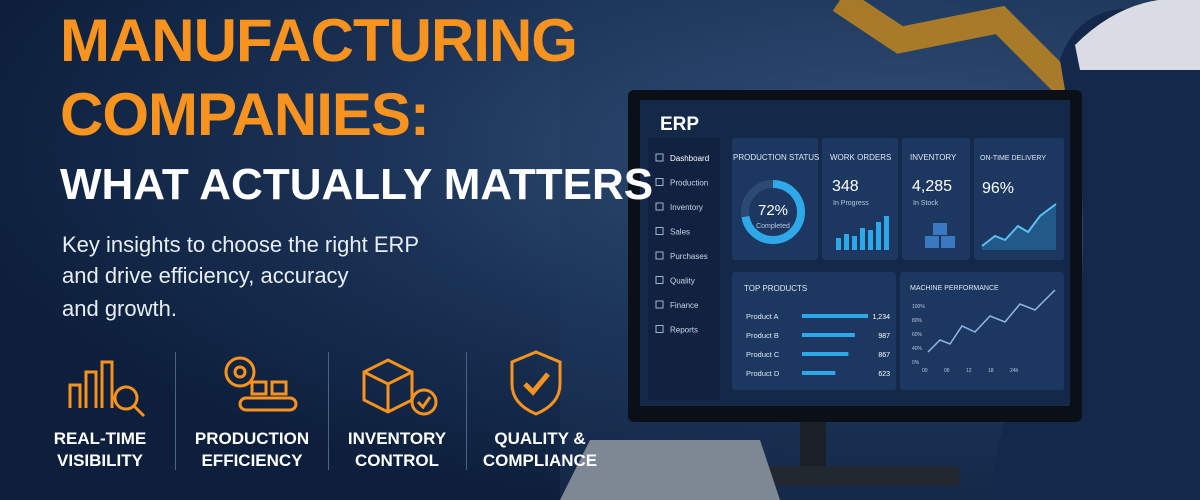 Image resolution: width=1200 pixels, height=500 pixels. I want to click on card-value: 4,285, so click(932, 186).